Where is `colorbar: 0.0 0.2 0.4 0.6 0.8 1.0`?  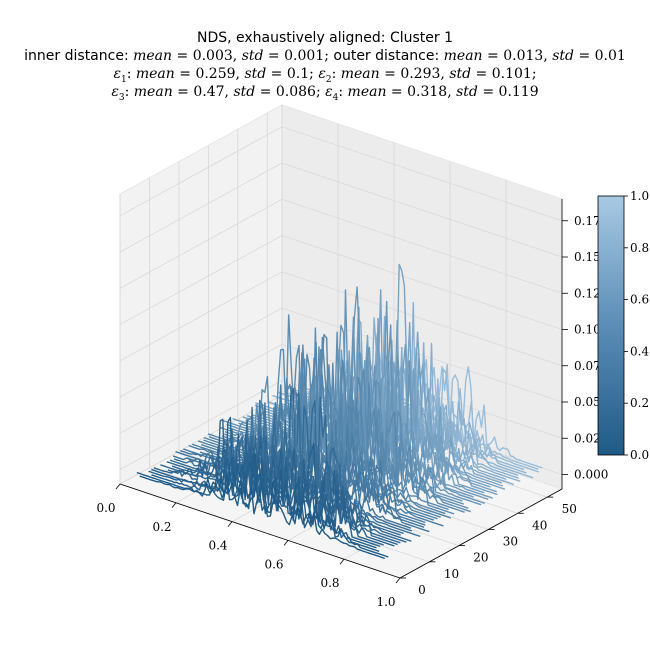 colorbar: 0.0 0.2 0.4 0.6 0.8 1.0 is located at coordinates (623, 325).